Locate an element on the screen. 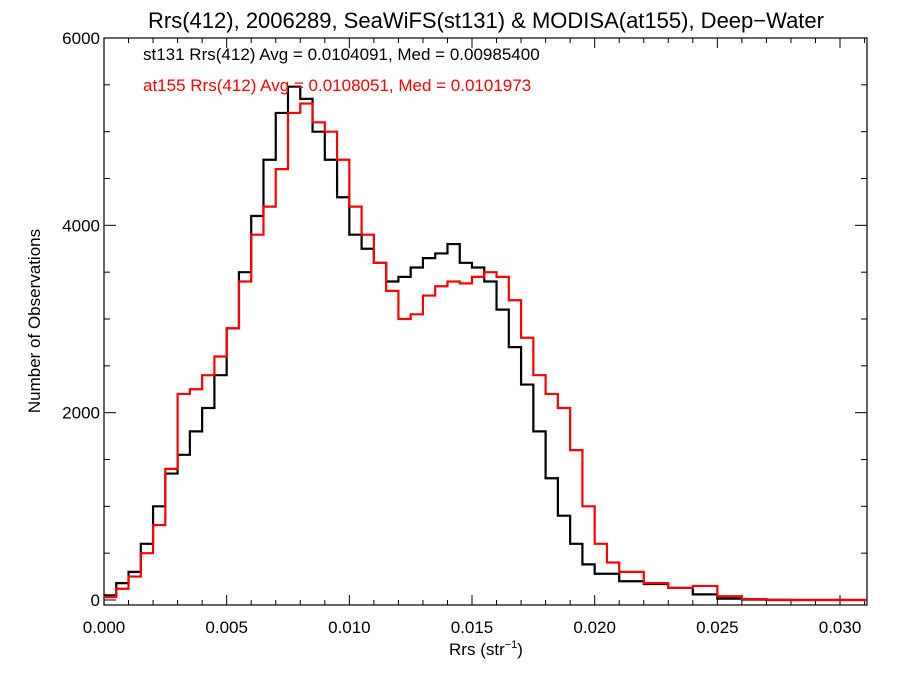  y-tick-label: 0 is located at coordinates (95, 600).